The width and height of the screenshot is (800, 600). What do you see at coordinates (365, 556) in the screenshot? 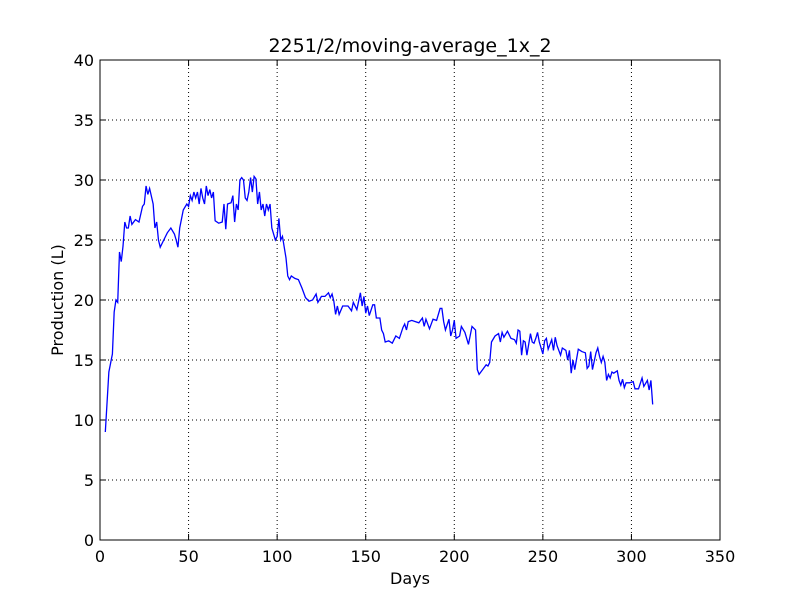
I see `x-tick-label: 150` at bounding box center [365, 556].